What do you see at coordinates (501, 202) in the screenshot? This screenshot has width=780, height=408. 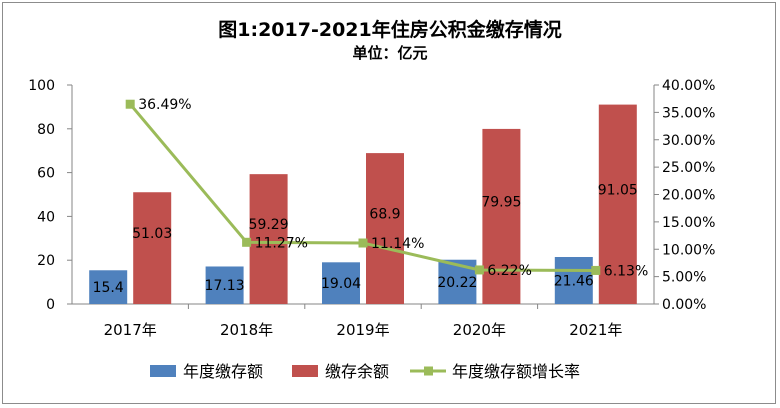 I see `bar-data-label: 79.95` at bounding box center [501, 202].